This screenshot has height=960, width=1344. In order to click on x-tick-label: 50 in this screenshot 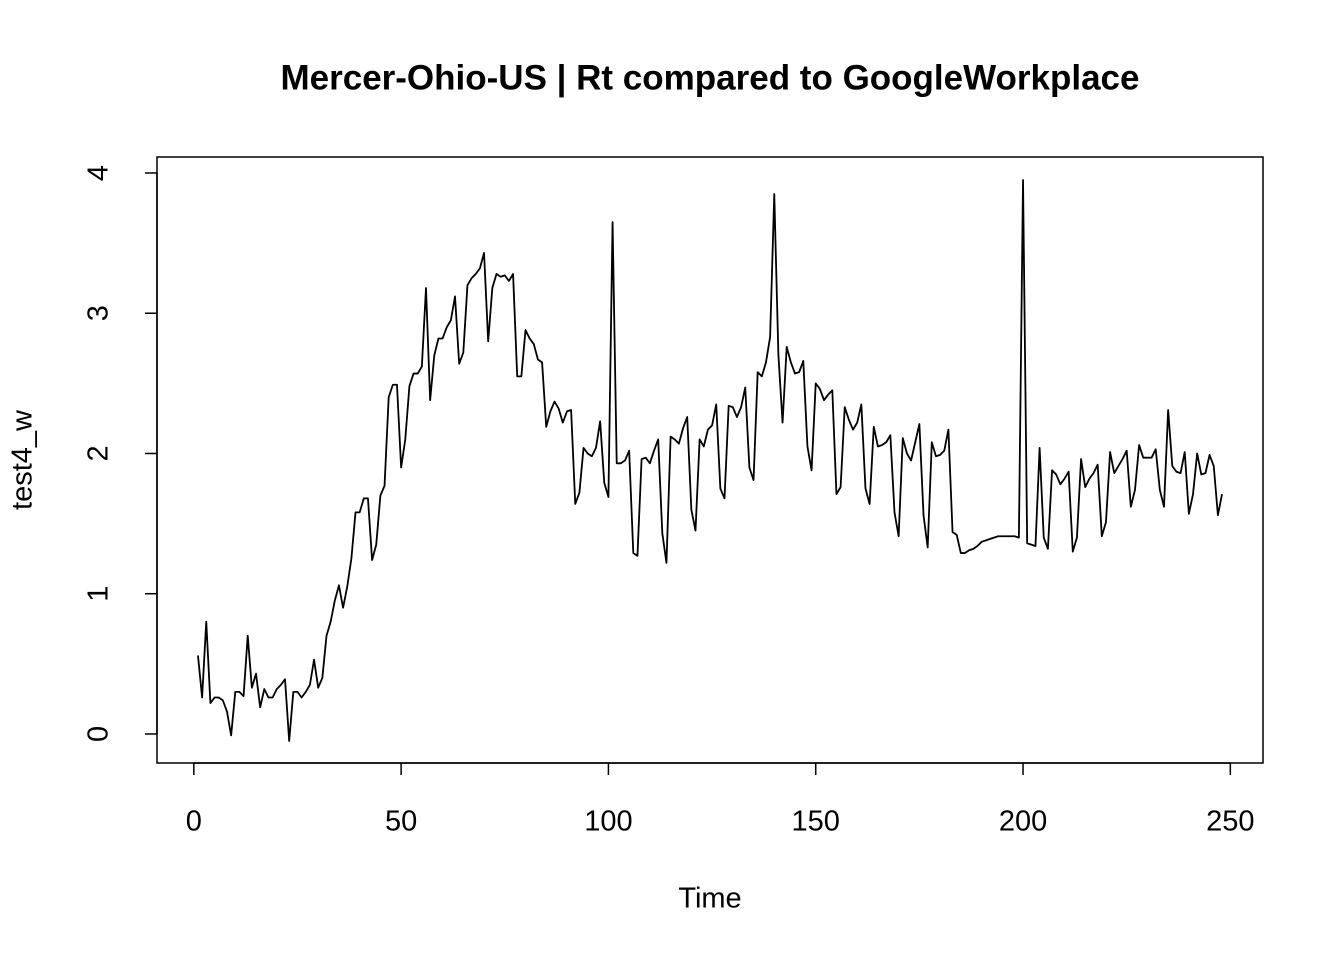, I will do `click(401, 822)`.